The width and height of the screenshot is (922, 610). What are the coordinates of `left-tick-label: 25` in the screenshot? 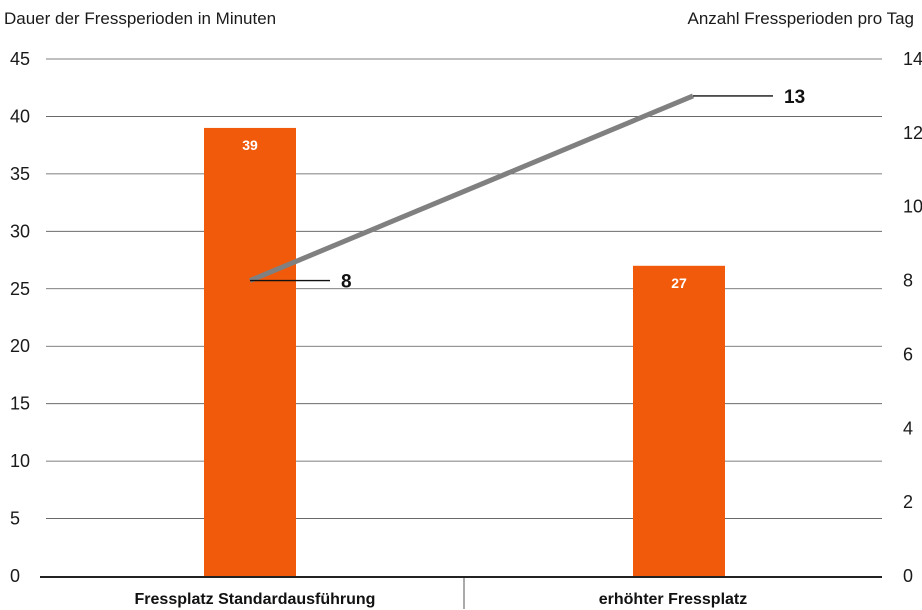 It's located at (20, 289).